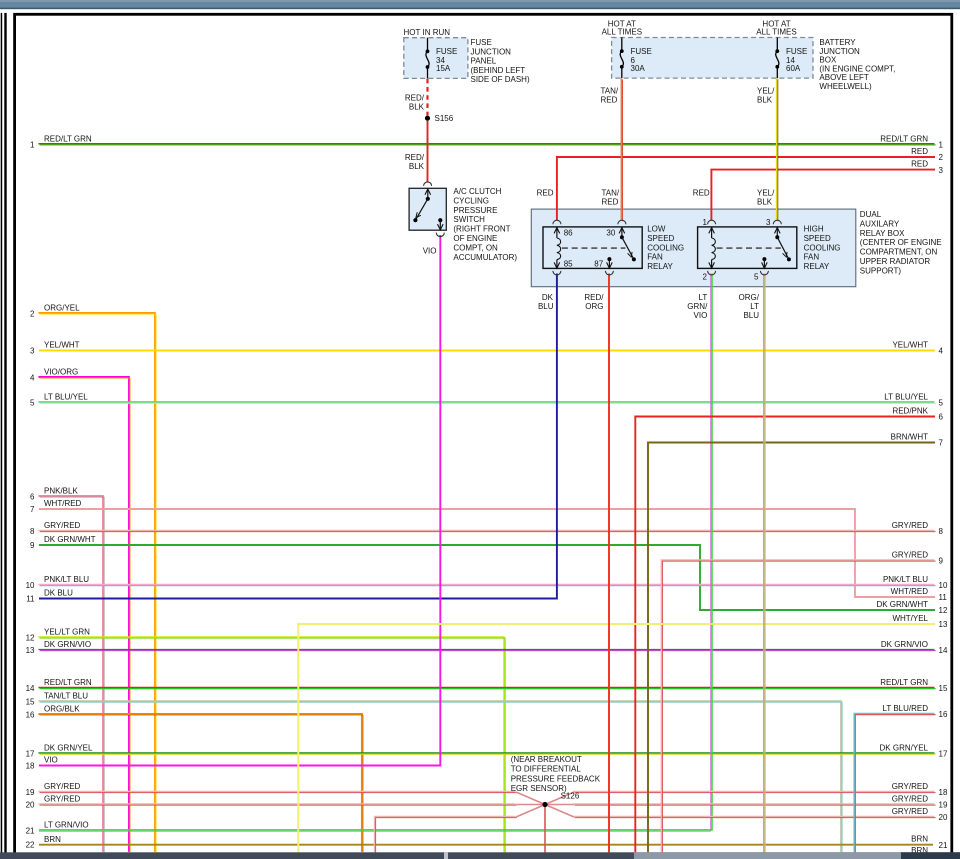 The width and height of the screenshot is (960, 859). Describe the element at coordinates (58, 593) in the screenshot. I see `svg-text: DK BLU` at that location.